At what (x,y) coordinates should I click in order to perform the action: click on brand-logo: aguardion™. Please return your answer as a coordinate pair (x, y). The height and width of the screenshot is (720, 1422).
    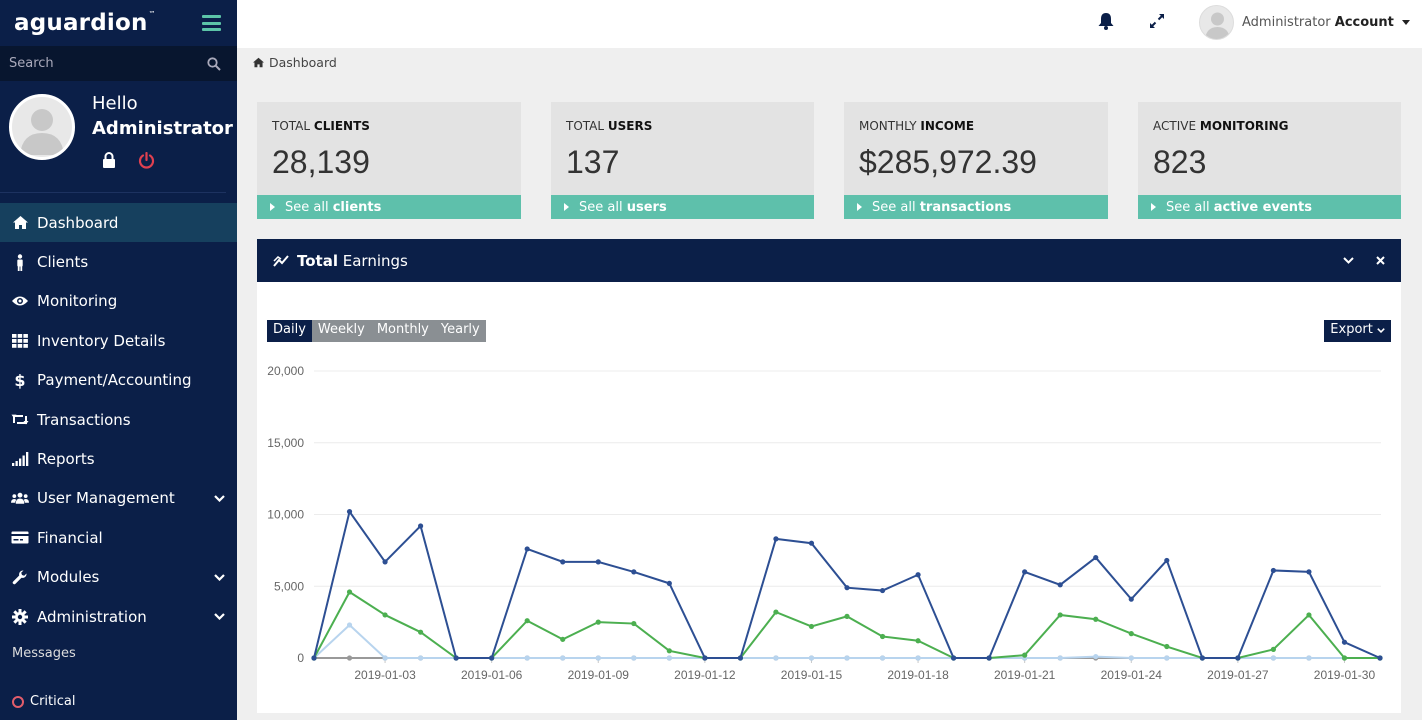
    Looking at the image, I should click on (85, 23).